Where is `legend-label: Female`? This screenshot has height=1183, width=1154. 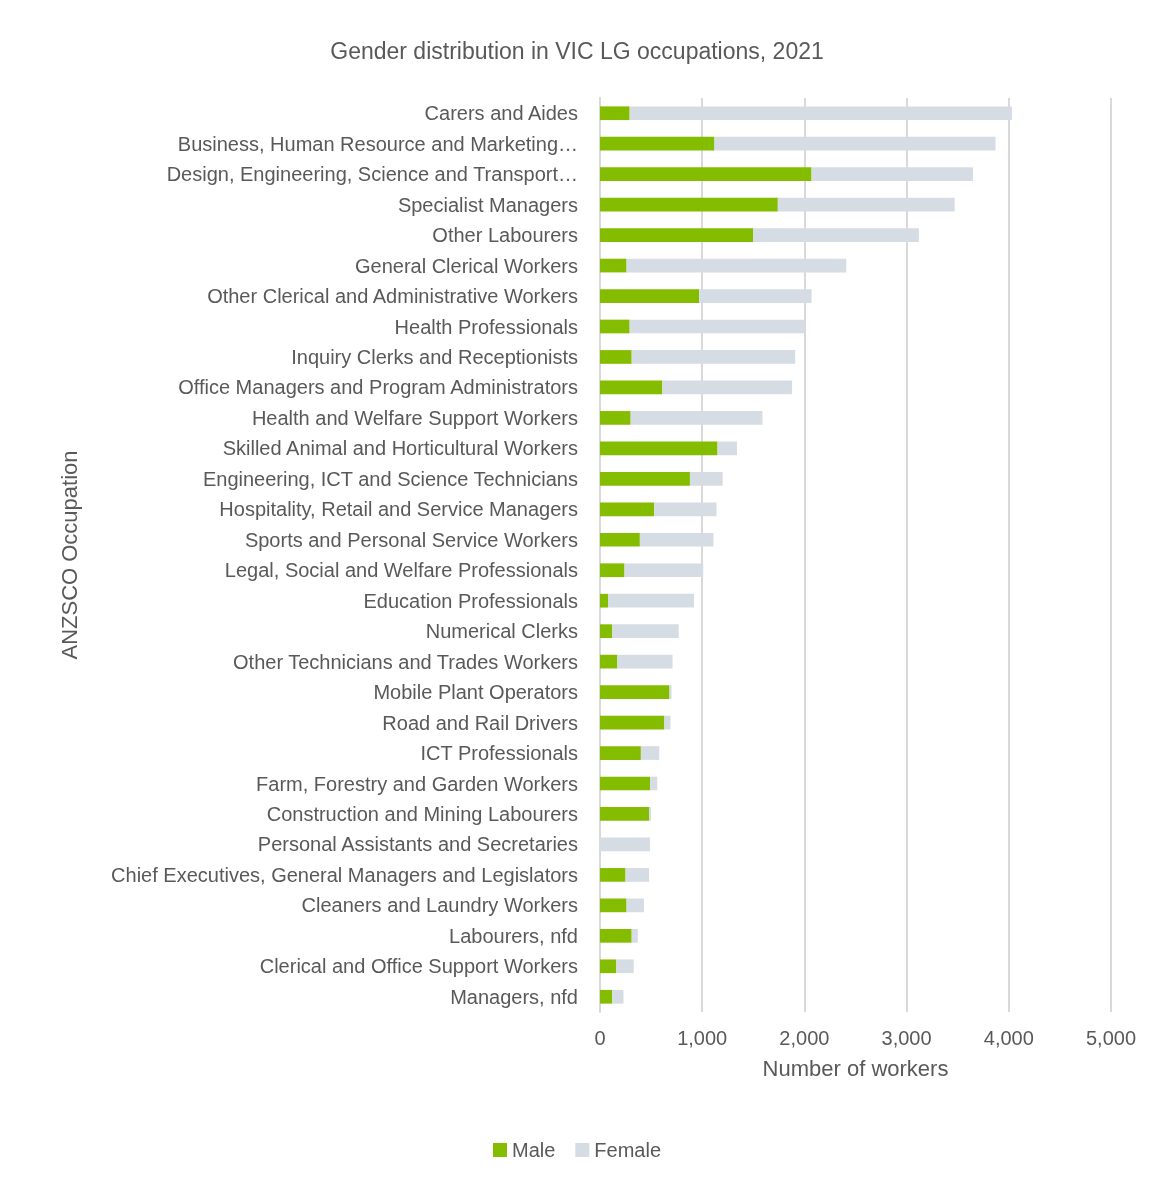 legend-label: Female is located at coordinates (628, 1150).